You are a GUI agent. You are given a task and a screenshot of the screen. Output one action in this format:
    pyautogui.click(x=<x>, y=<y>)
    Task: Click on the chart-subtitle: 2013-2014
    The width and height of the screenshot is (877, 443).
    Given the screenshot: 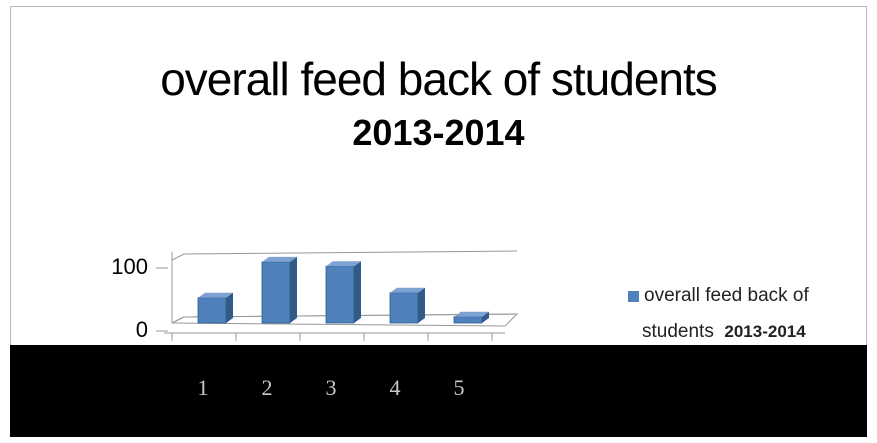 What is the action you would take?
    pyautogui.click(x=438, y=132)
    